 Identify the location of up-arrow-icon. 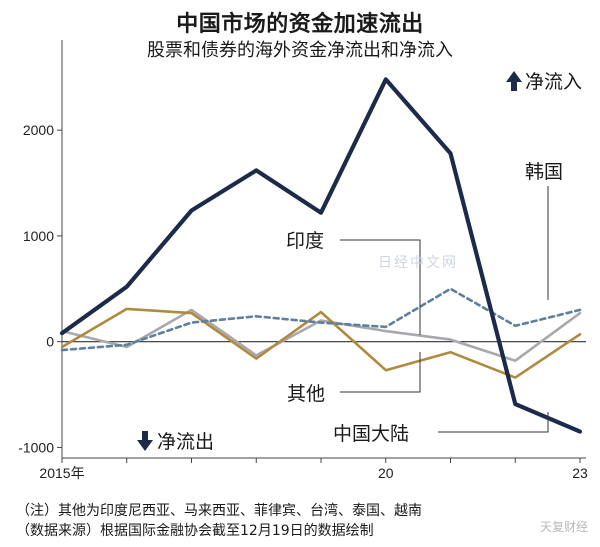
(514, 81).